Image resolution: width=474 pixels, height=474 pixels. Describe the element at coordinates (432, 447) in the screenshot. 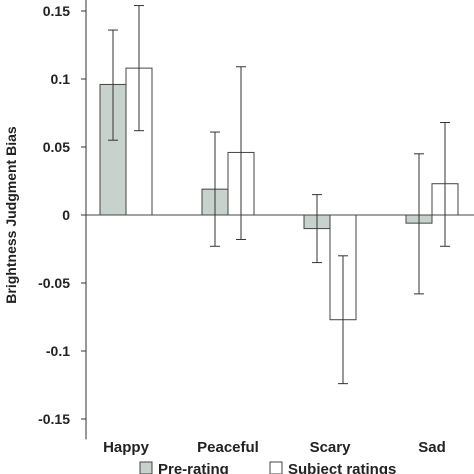

I see `x-category-label: Sad` at that location.